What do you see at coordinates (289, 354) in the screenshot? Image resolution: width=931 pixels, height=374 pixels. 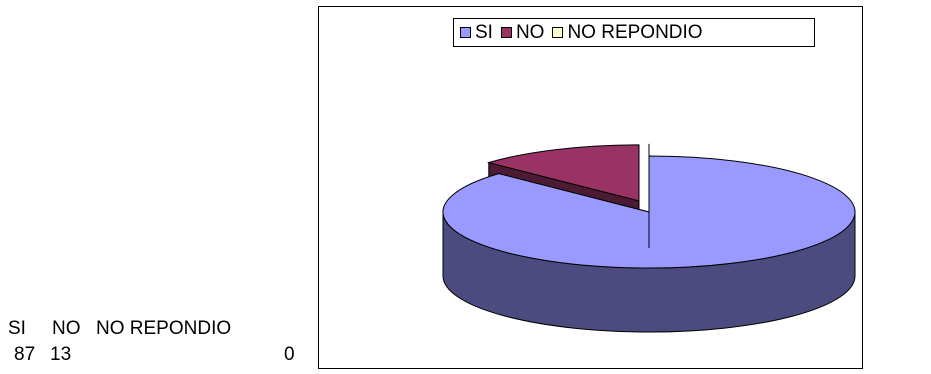 I see `table-value-no-repondio: 0` at bounding box center [289, 354].